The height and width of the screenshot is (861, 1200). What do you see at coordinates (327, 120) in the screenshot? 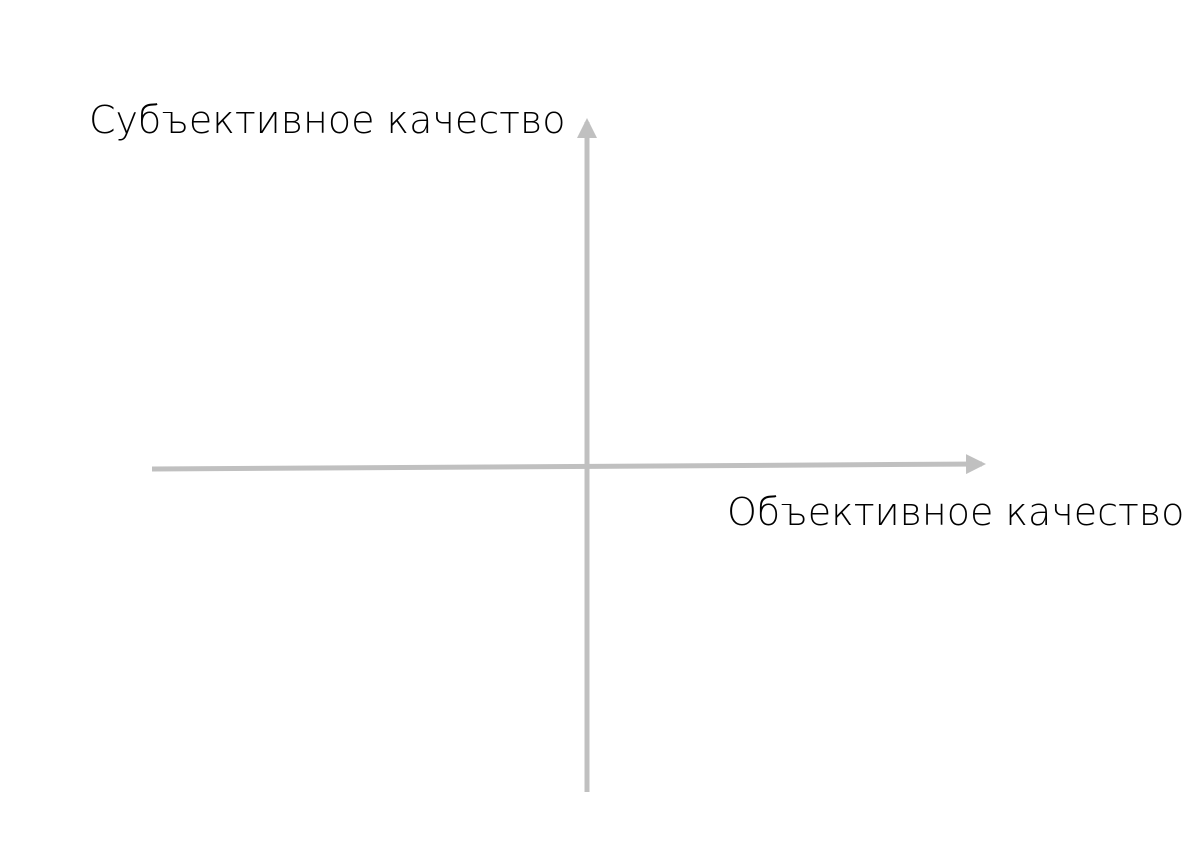
I see `y-axis-label: Субъективное качество` at bounding box center [327, 120].